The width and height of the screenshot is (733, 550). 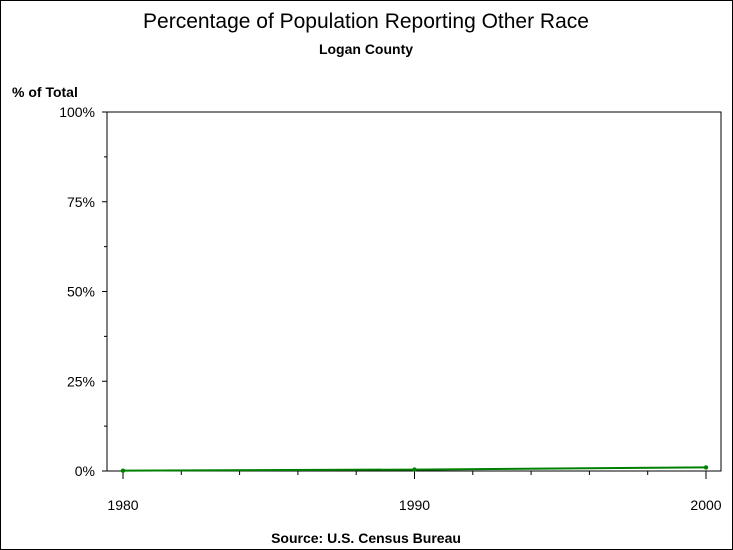 What do you see at coordinates (705, 505) in the screenshot?
I see `x-tick-label: 2000` at bounding box center [705, 505].